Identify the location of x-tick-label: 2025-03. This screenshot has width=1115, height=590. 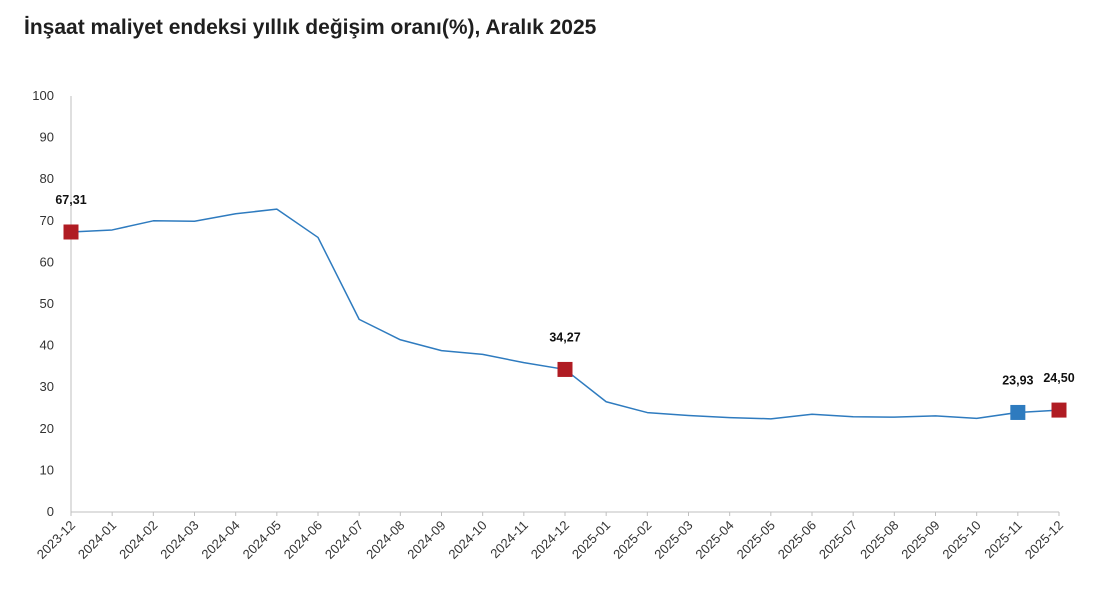
(673, 540).